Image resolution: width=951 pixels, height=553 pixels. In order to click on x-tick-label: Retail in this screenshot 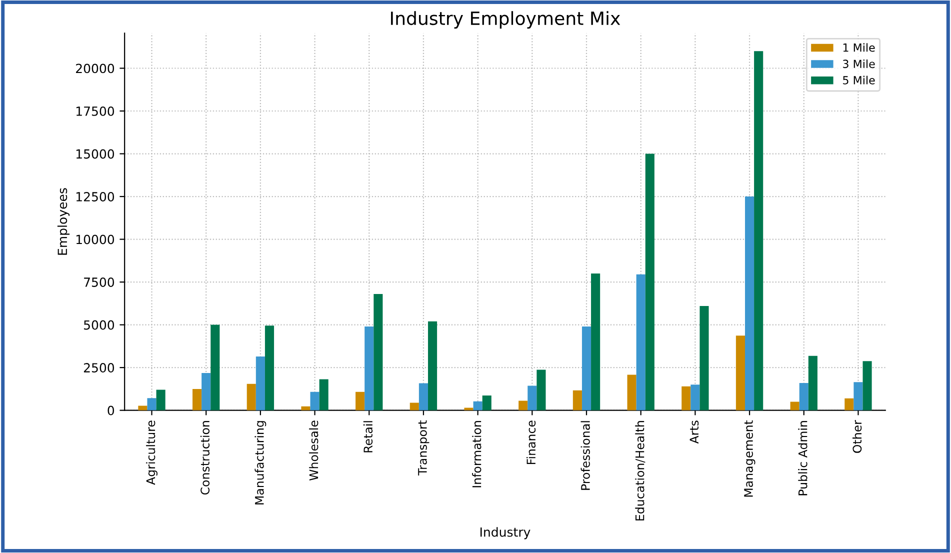, I will do `click(368, 436)`.